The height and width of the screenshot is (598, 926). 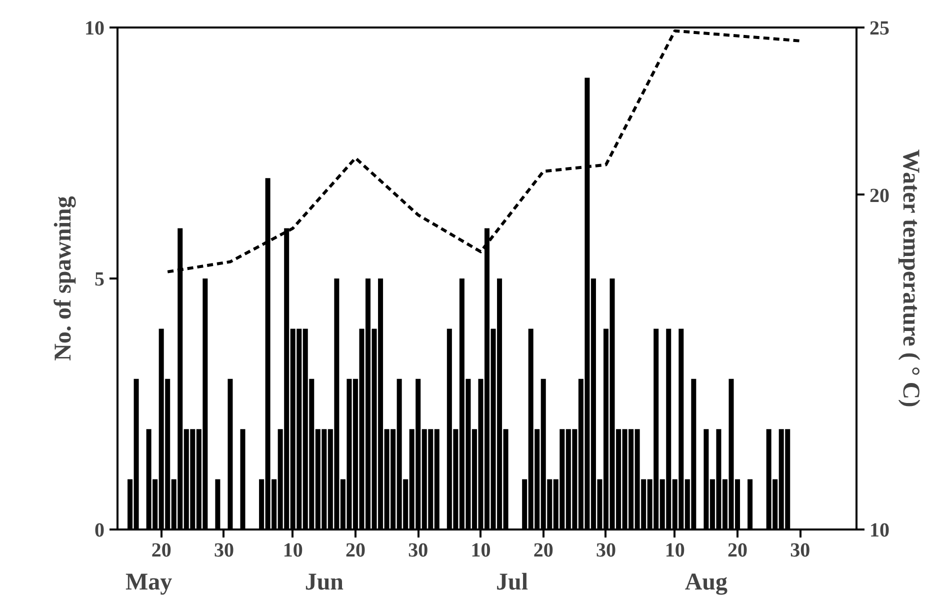 I want to click on y-tick-label: 5, so click(x=99, y=279).